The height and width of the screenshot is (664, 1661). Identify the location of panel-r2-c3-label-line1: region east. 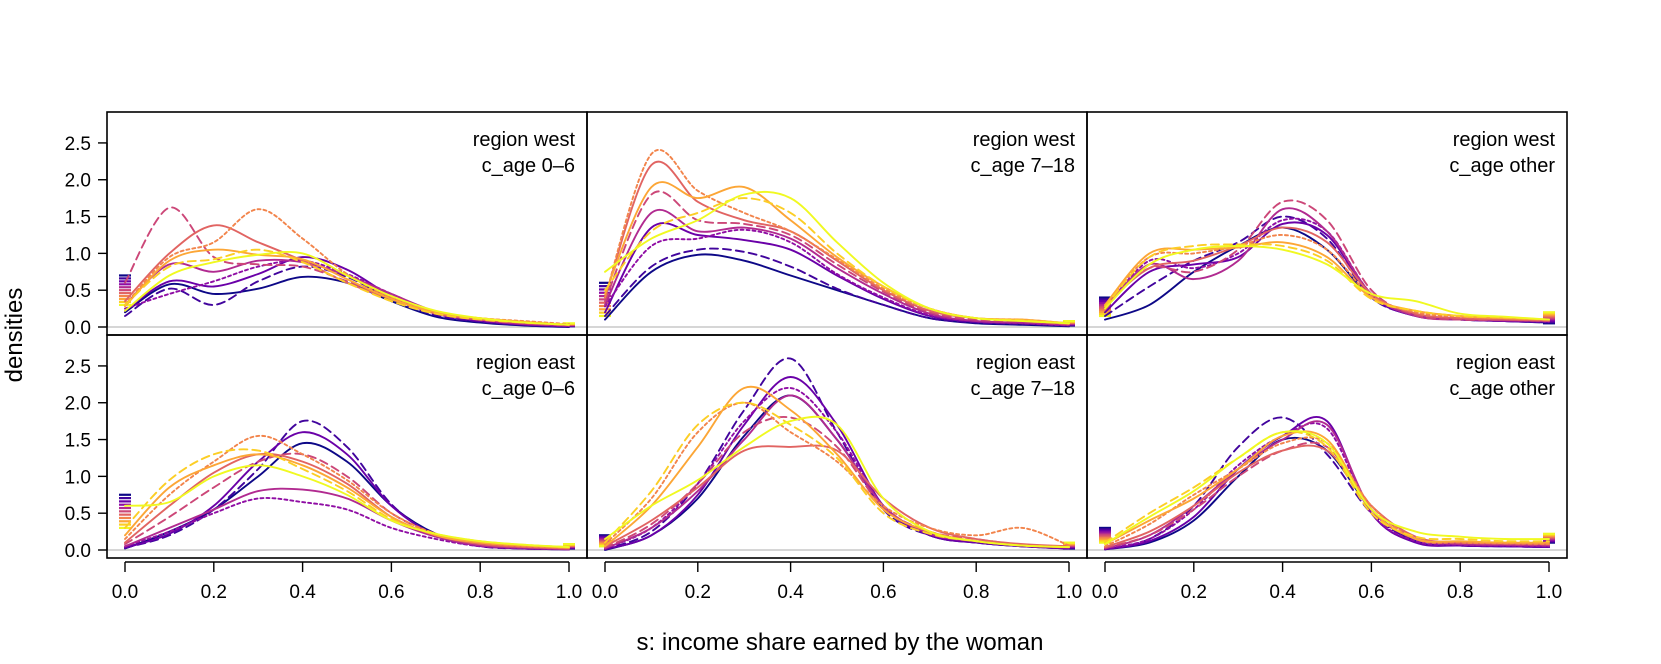
(1505, 363).